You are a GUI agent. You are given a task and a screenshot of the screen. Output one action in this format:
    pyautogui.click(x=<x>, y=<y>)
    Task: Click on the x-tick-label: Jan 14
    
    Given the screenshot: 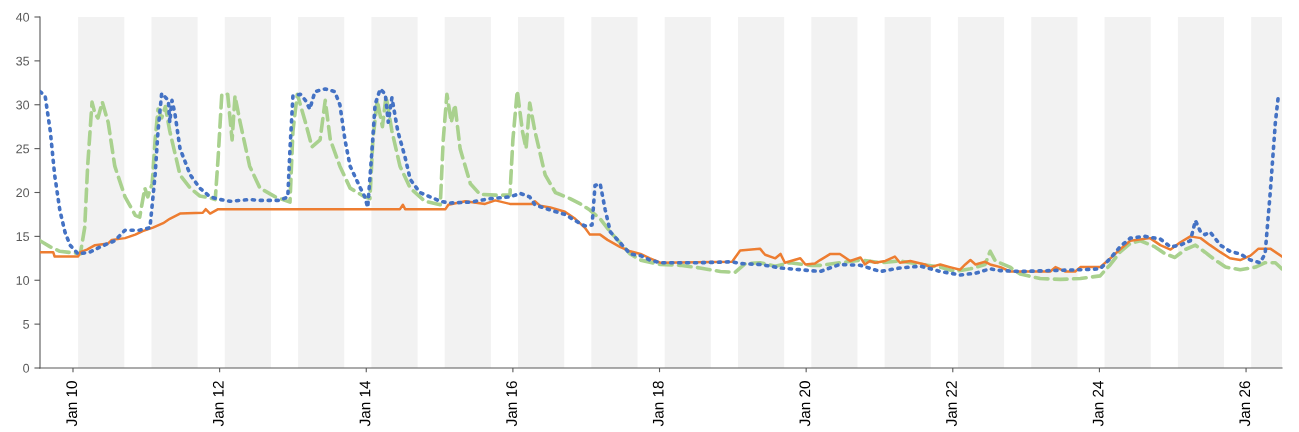 What is the action you would take?
    pyautogui.click(x=365, y=403)
    